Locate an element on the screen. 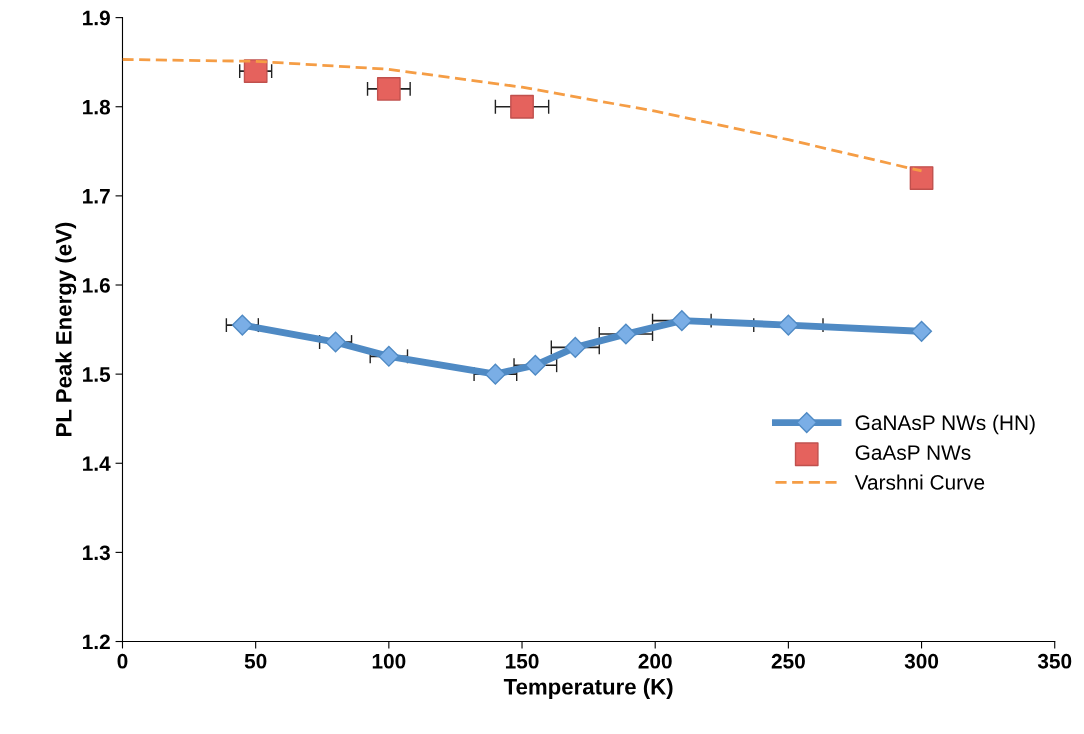 The height and width of the screenshot is (734, 1084). x-tick-label: 350 is located at coordinates (1054, 661).